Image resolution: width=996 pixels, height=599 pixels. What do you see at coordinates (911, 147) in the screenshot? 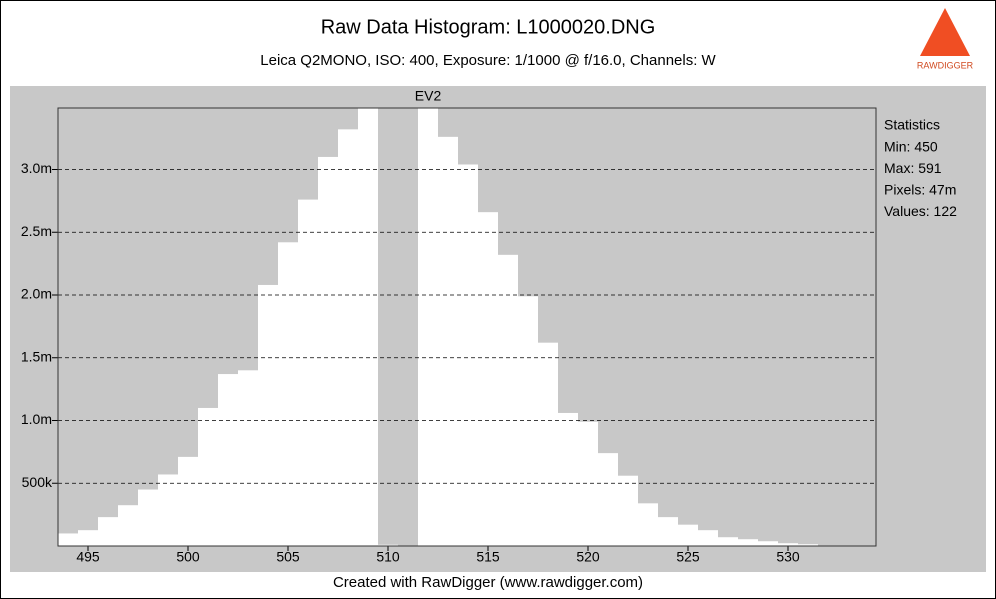
I see `stats-line: Min: 450` at bounding box center [911, 147].